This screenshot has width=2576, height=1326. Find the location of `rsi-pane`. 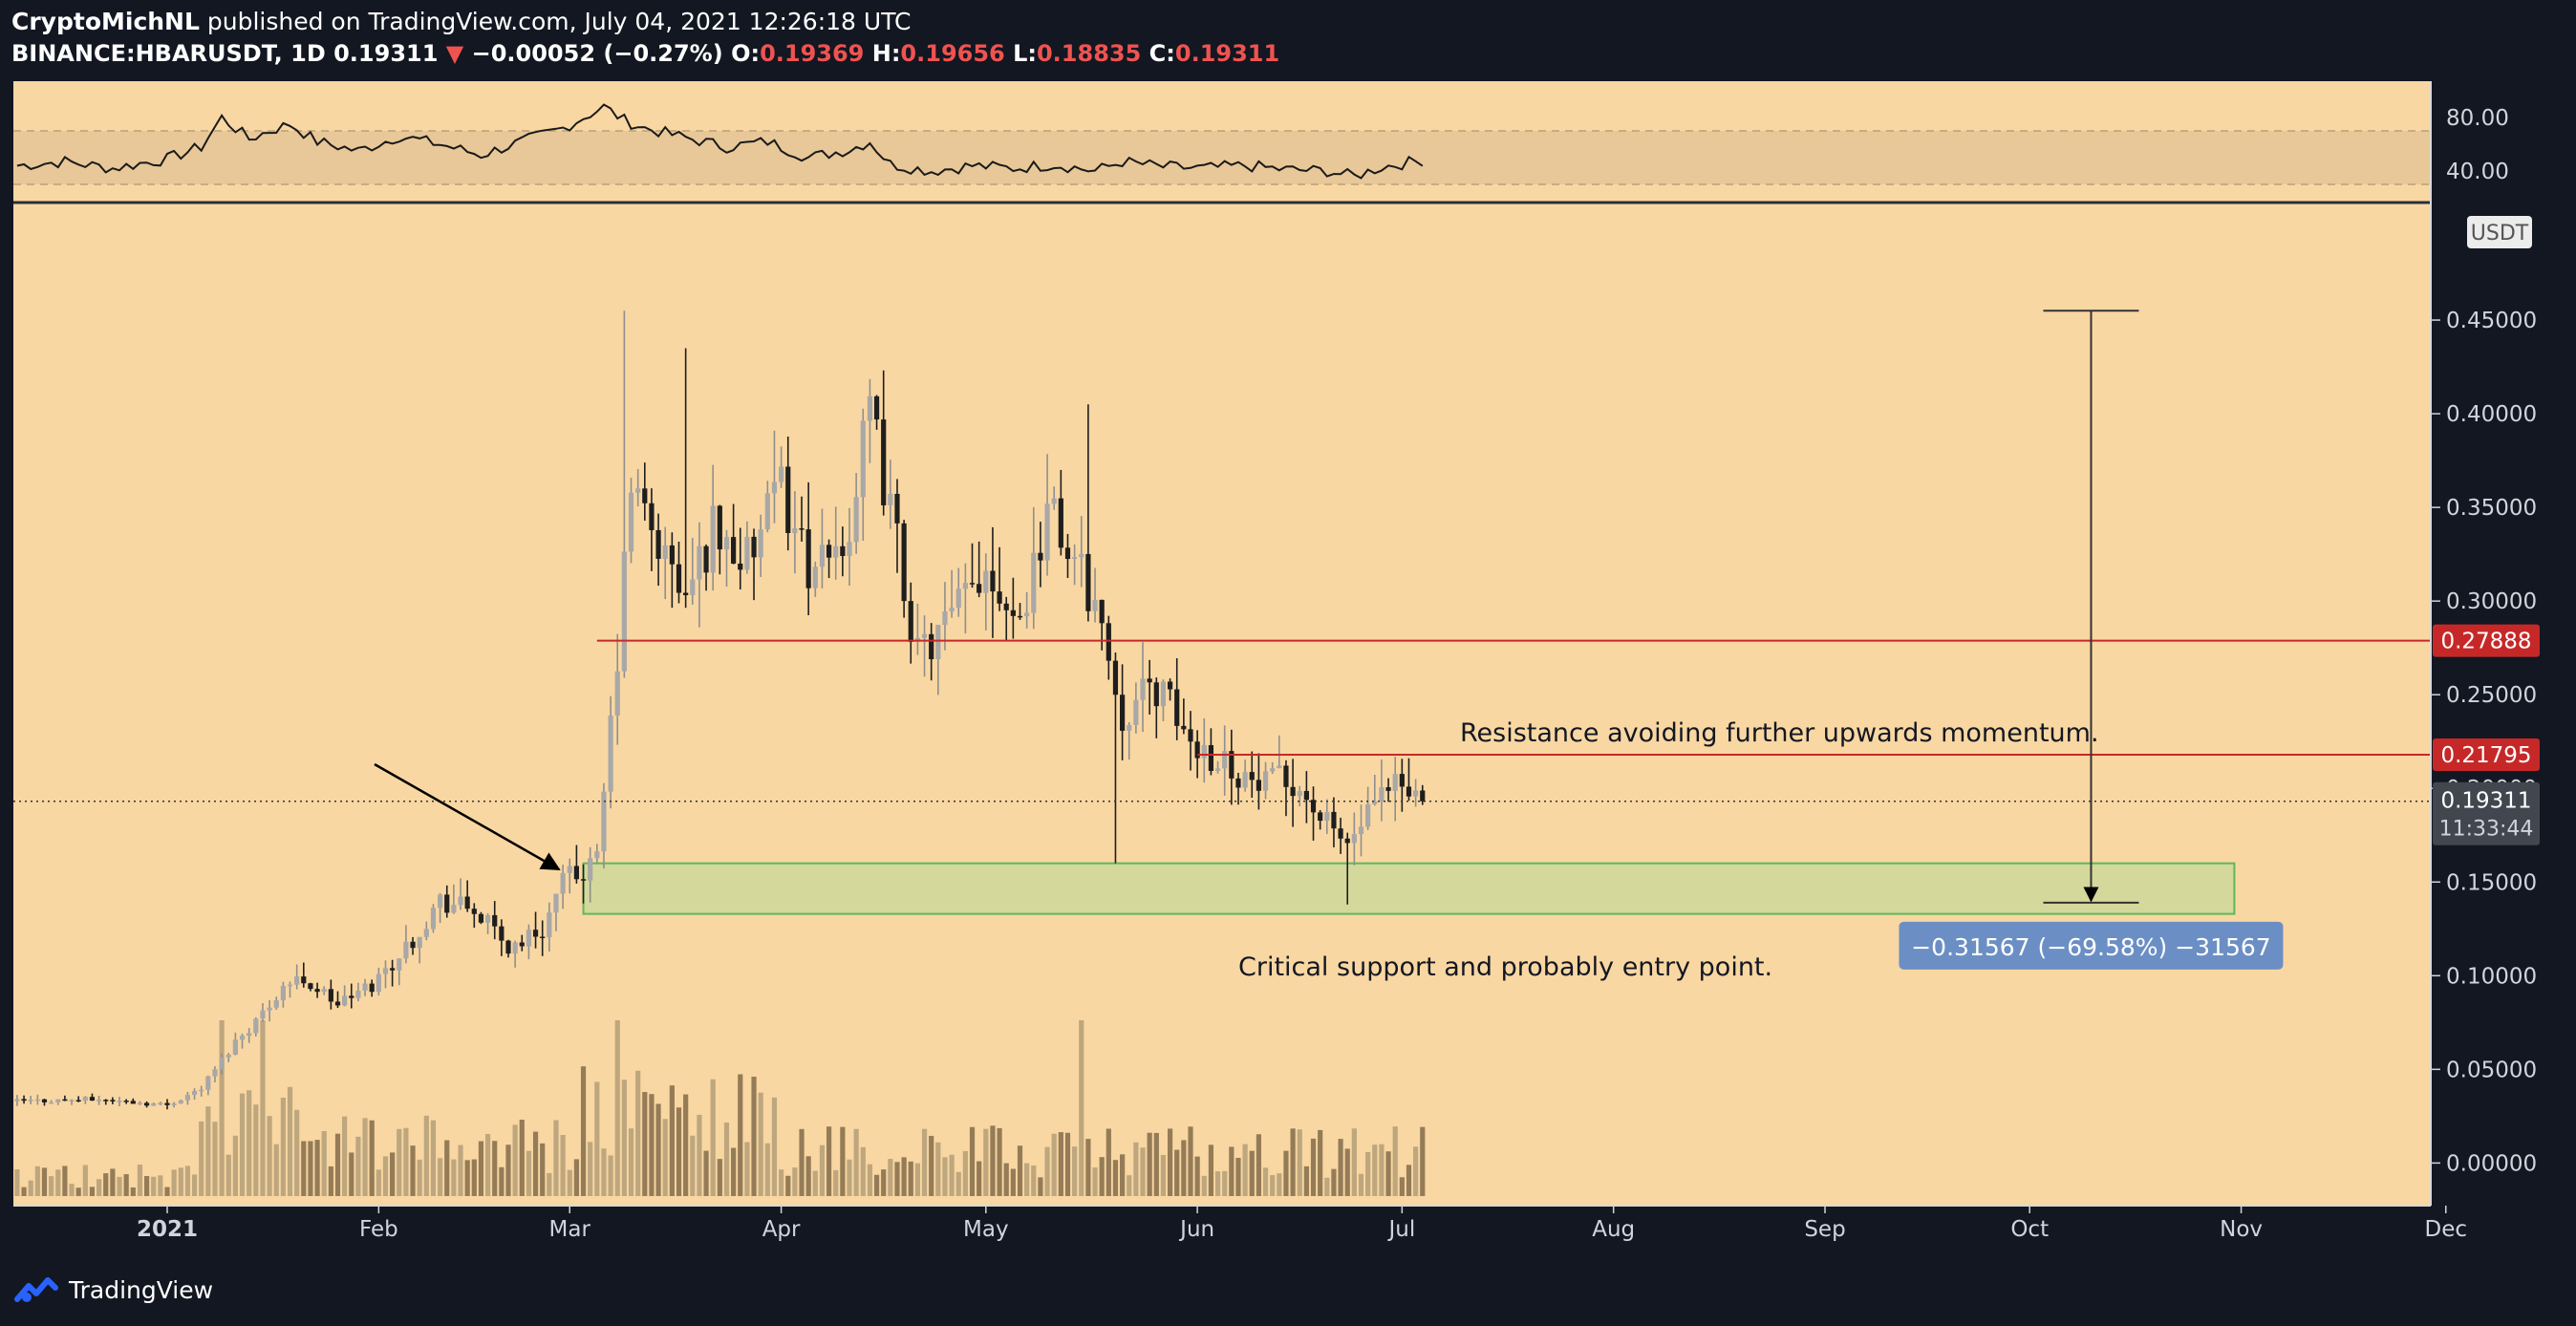

rsi-pane is located at coordinates (1222, 144).